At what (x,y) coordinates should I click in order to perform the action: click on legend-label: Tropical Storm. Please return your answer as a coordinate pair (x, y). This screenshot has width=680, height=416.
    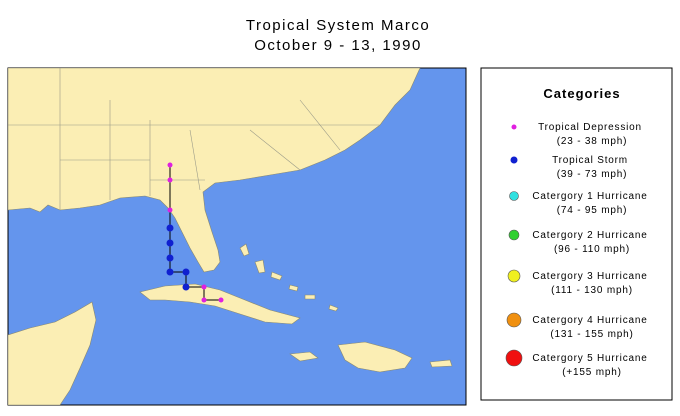
    Looking at the image, I should click on (590, 160).